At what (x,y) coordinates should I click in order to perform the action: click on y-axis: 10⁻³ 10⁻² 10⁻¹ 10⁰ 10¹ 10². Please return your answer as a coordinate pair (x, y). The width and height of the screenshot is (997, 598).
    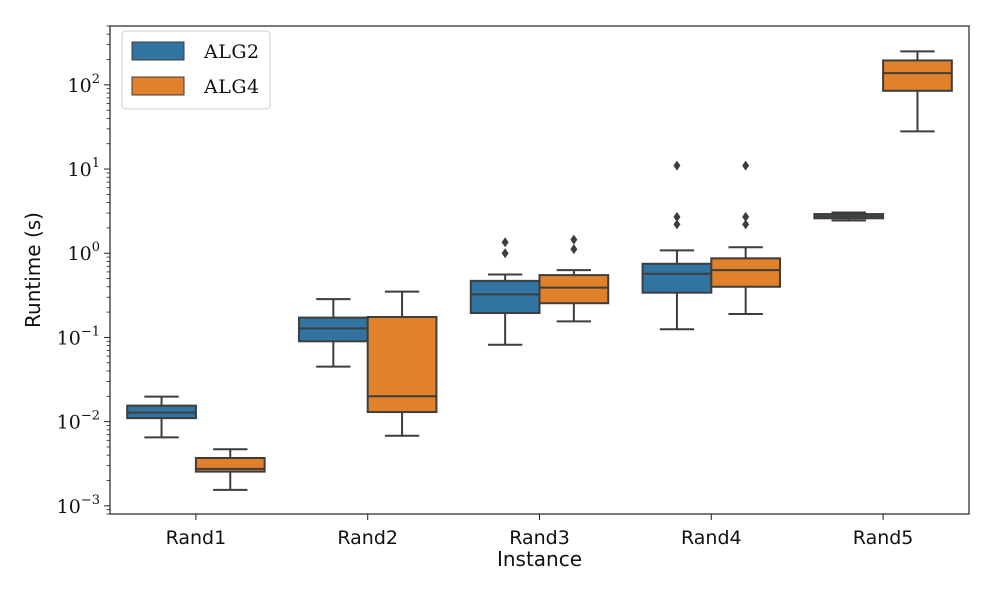
    Looking at the image, I should click on (83, 271).